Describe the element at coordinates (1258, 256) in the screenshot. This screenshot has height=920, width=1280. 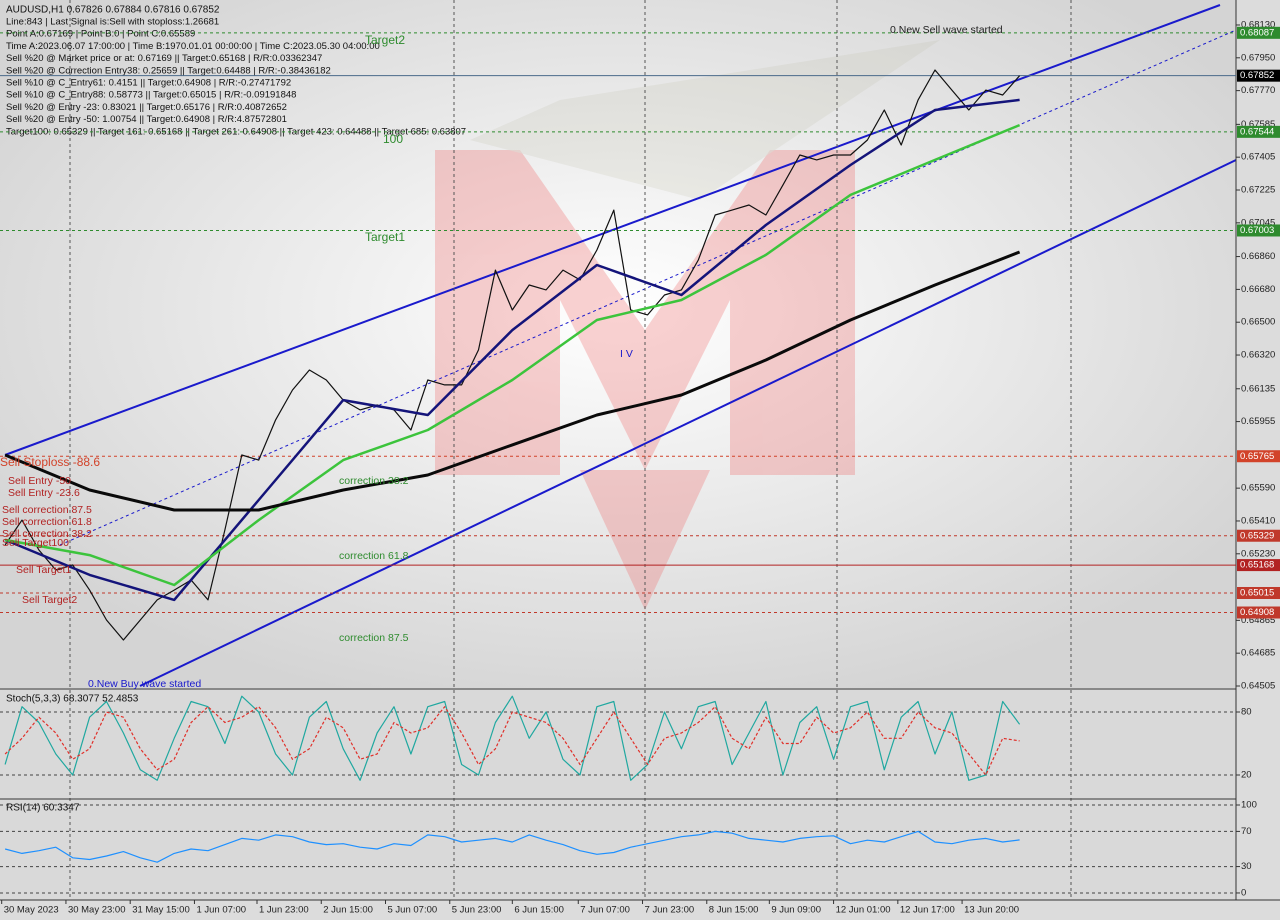
I see `y-tick-label: 0.66860` at that location.